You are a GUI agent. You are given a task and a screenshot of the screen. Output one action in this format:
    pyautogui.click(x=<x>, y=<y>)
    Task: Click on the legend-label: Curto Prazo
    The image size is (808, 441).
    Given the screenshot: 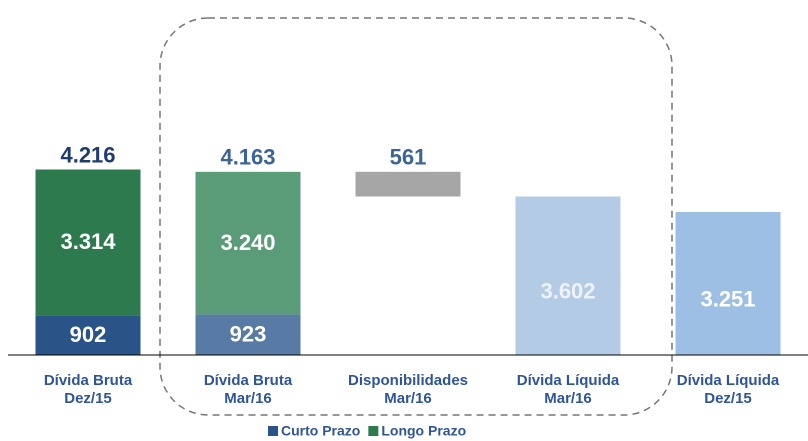 What is the action you would take?
    pyautogui.click(x=320, y=431)
    